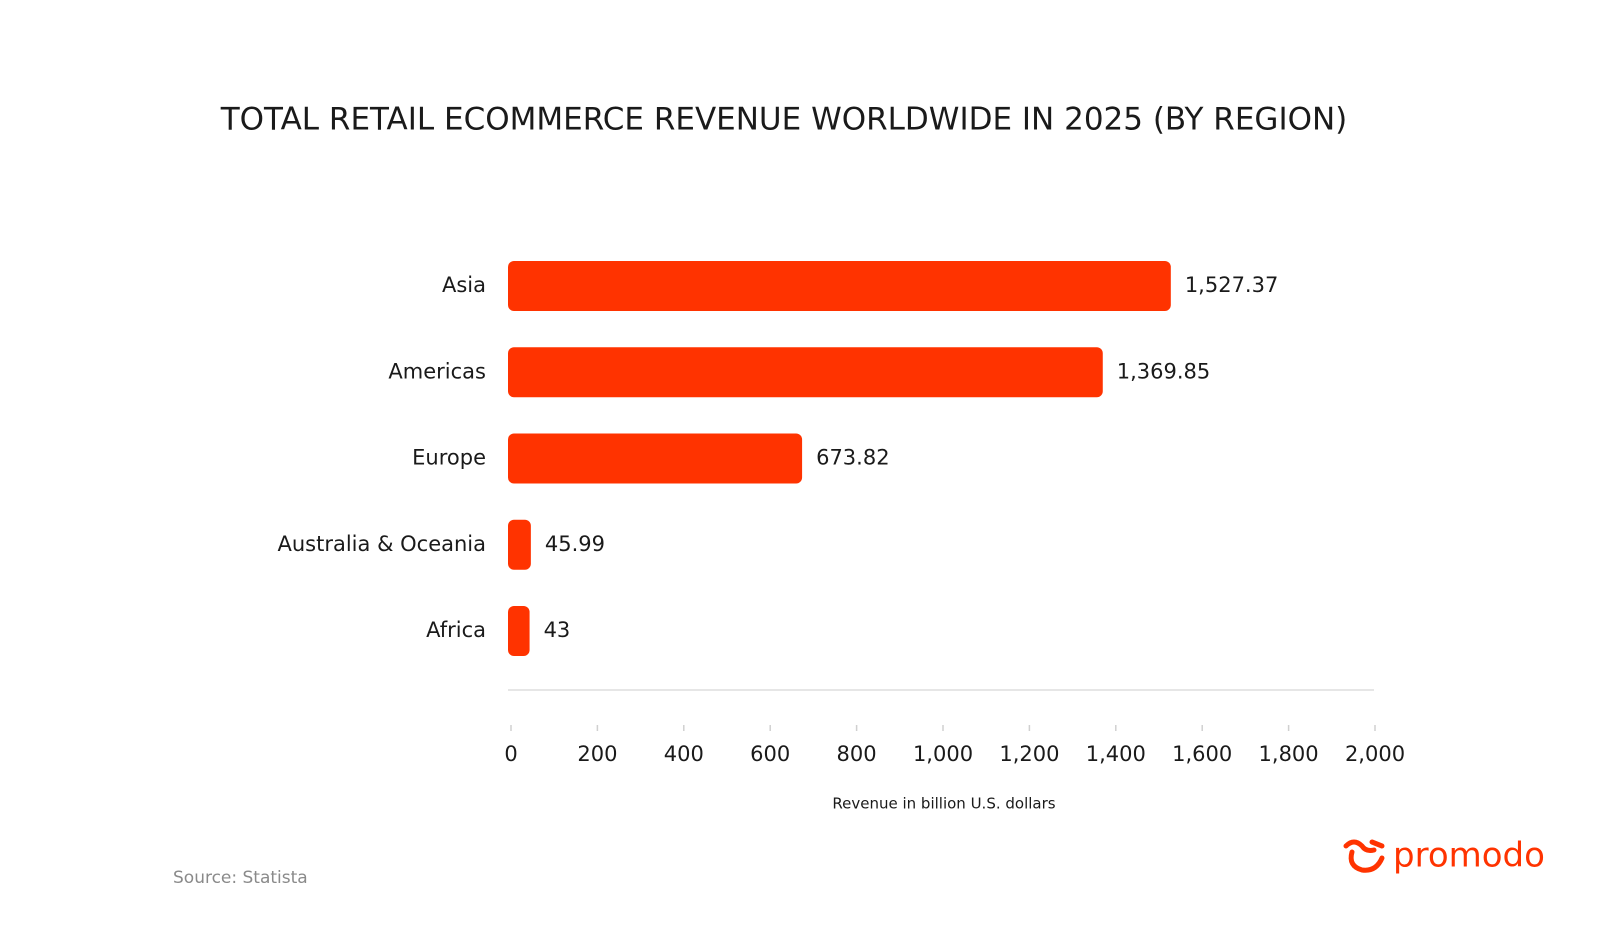 The image size is (1600, 931). I want to click on x-tick-label: 200, so click(597, 754).